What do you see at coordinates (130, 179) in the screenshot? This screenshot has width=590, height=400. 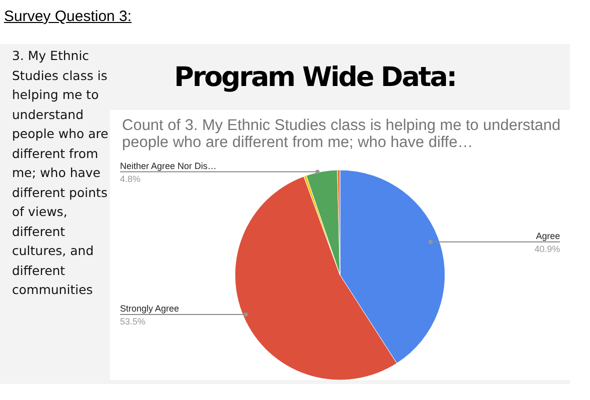 I see `data-label: 4.8%` at bounding box center [130, 179].